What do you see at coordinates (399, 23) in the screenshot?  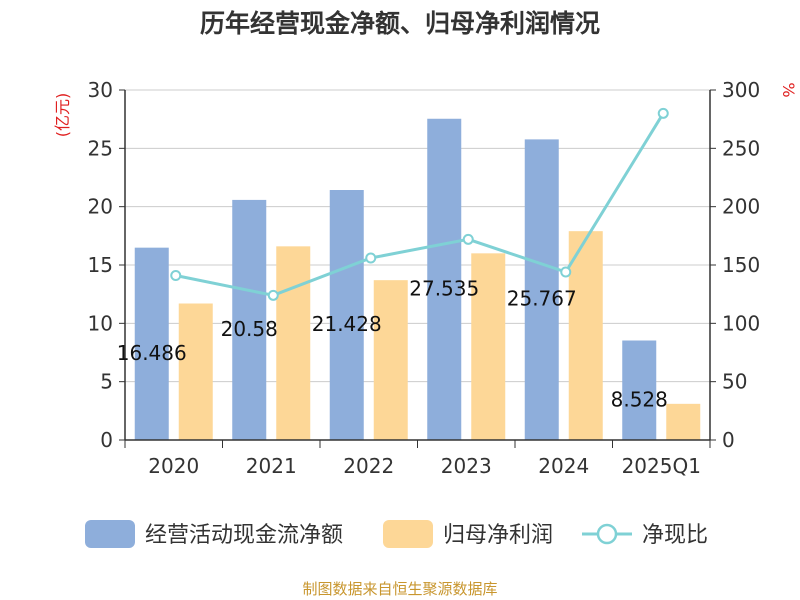 I see `chart-title: 历年经营现金净额、归母净利润情况` at bounding box center [399, 23].